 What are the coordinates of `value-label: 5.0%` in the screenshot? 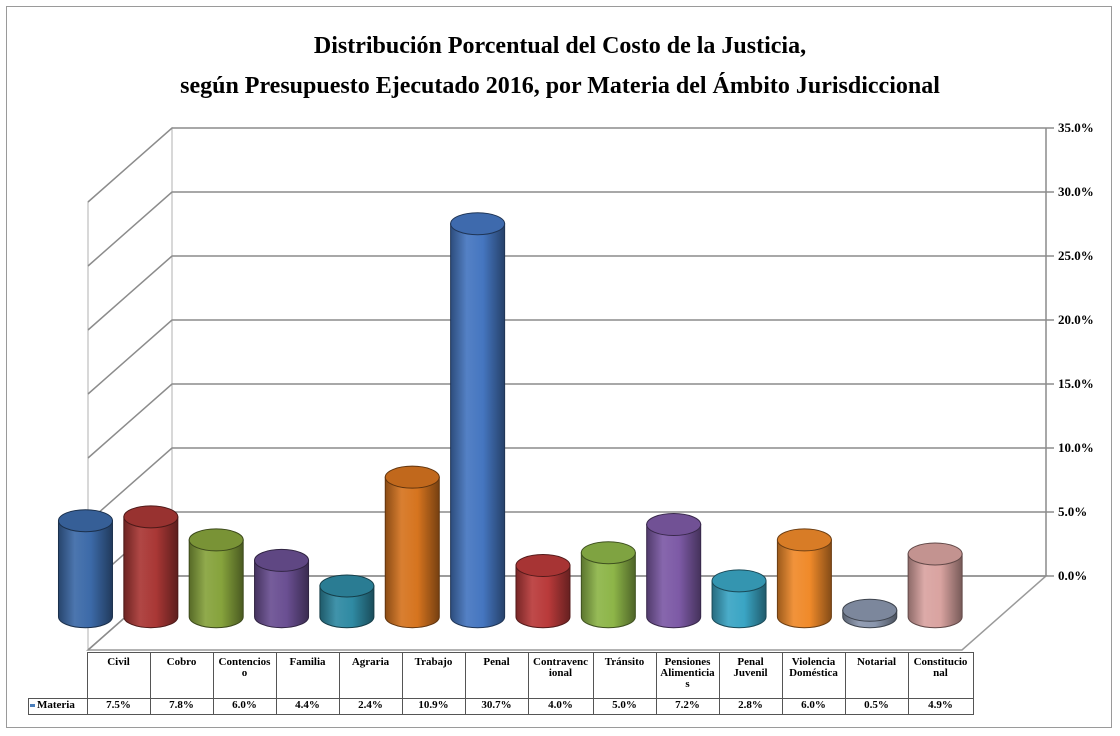 It's located at (624, 706).